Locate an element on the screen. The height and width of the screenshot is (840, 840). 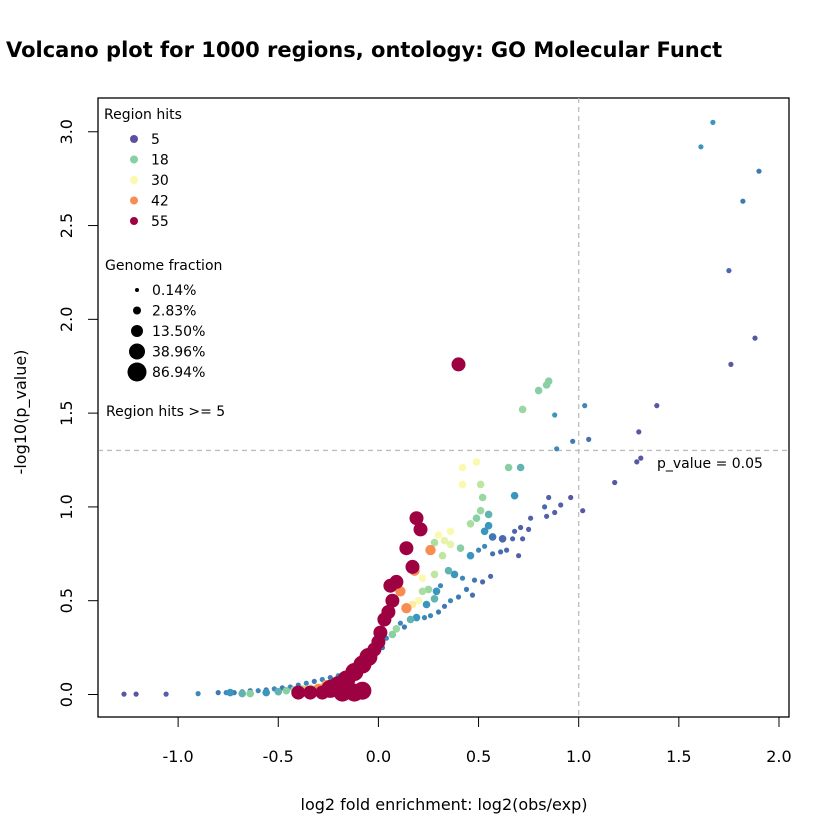
x-tick-label: 2.0 is located at coordinates (778, 756).